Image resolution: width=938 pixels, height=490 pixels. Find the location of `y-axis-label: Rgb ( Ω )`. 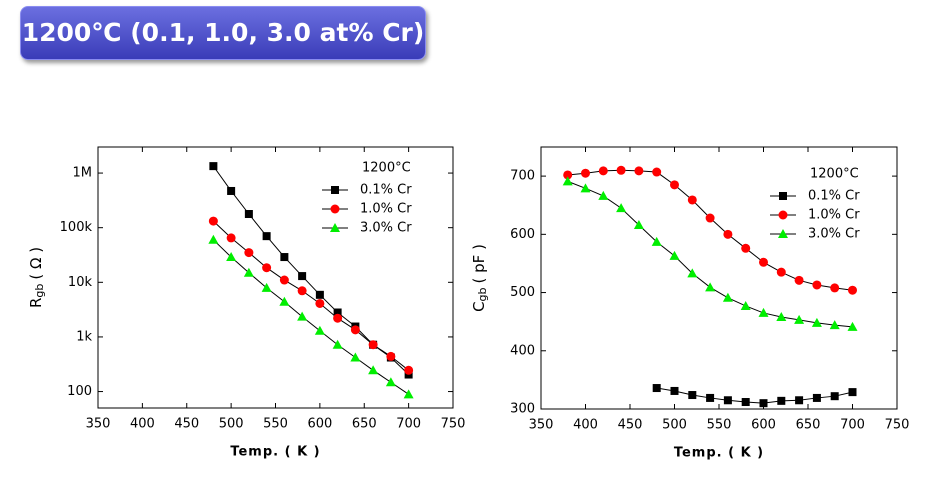

y-axis-label: Rgb ( Ω ) is located at coordinates (37, 277).